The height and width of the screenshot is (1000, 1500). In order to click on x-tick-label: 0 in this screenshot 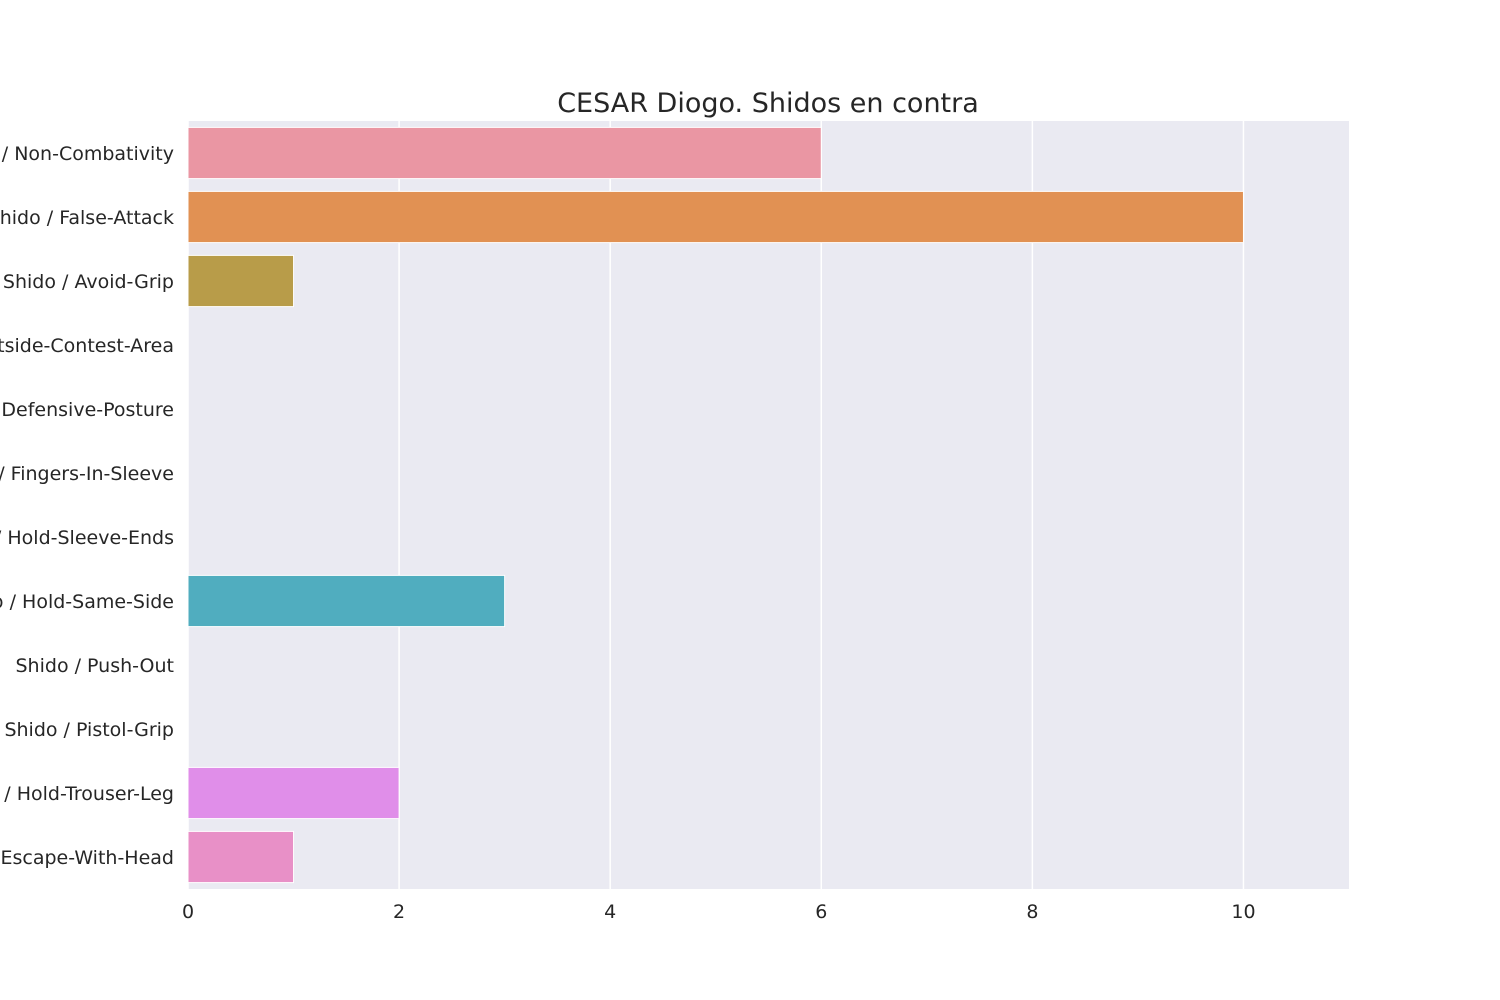, I will do `click(188, 912)`.